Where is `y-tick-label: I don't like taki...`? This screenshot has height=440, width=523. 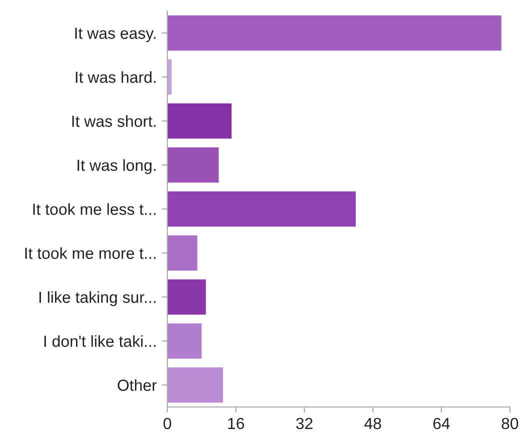
y-tick-label: I don't like taki... is located at coordinates (100, 341).